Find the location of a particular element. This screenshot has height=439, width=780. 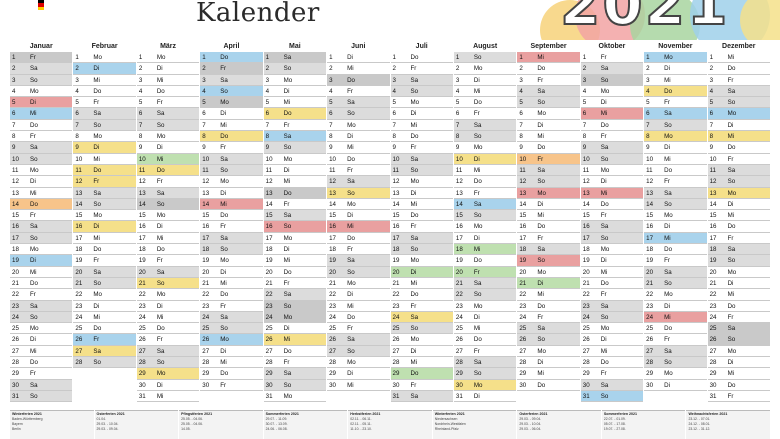

day-cell: 18 So is located at coordinates (421, 250).